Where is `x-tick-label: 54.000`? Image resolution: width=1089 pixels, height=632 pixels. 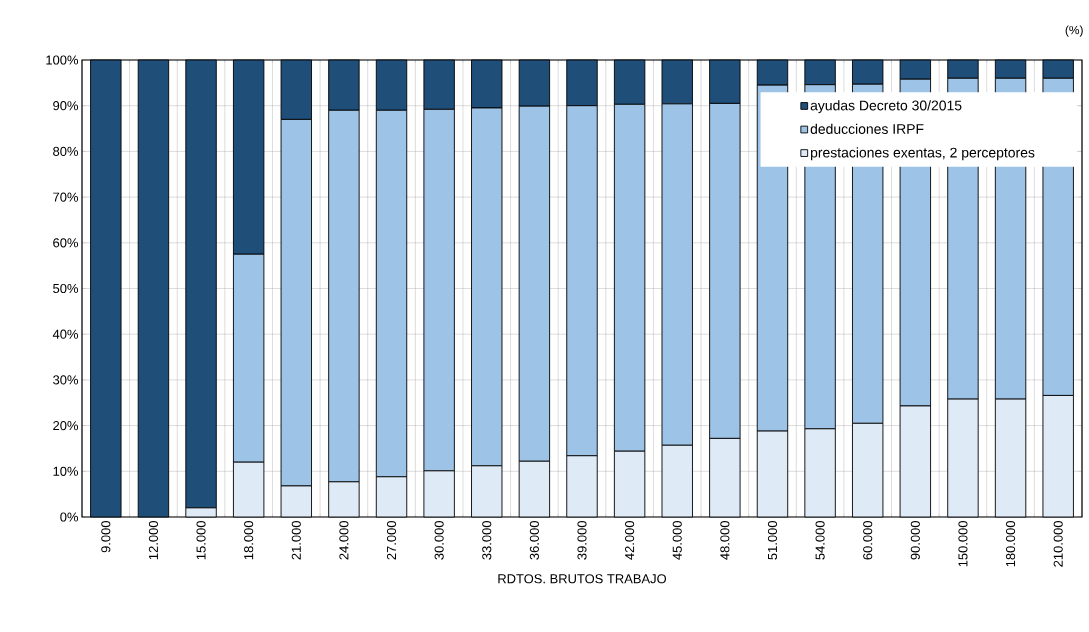 x-tick-label: 54.000 is located at coordinates (820, 540).